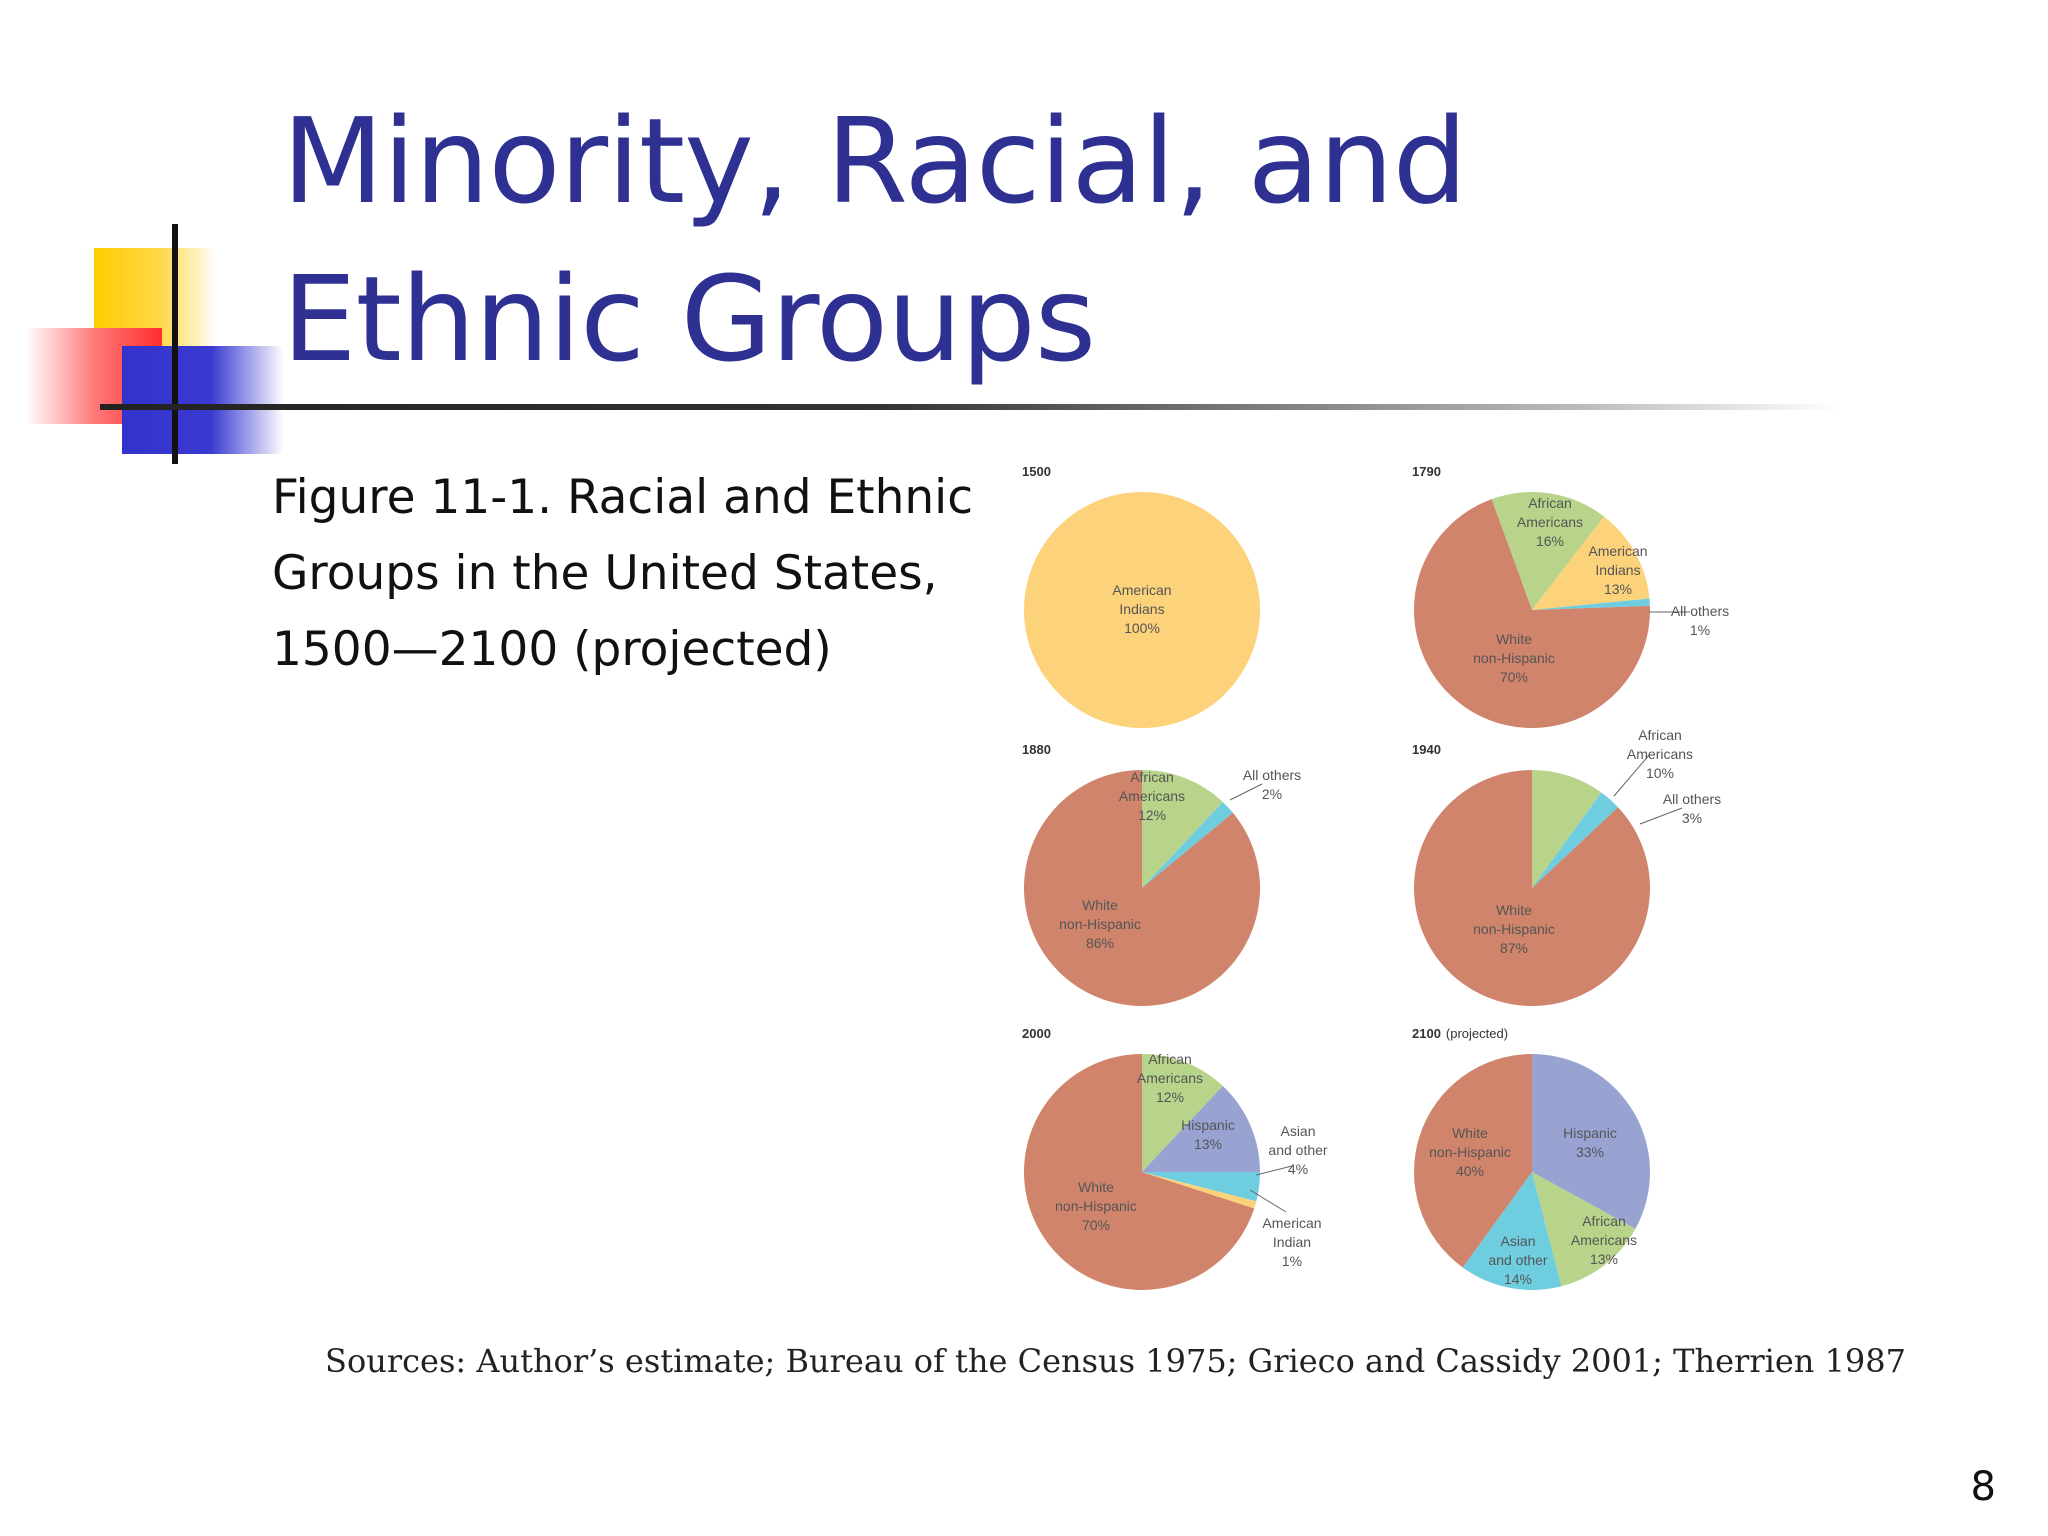 The image size is (2048, 1536). I want to click on pie-slice-label: Asian and other 14%, so click(1517, 1260).